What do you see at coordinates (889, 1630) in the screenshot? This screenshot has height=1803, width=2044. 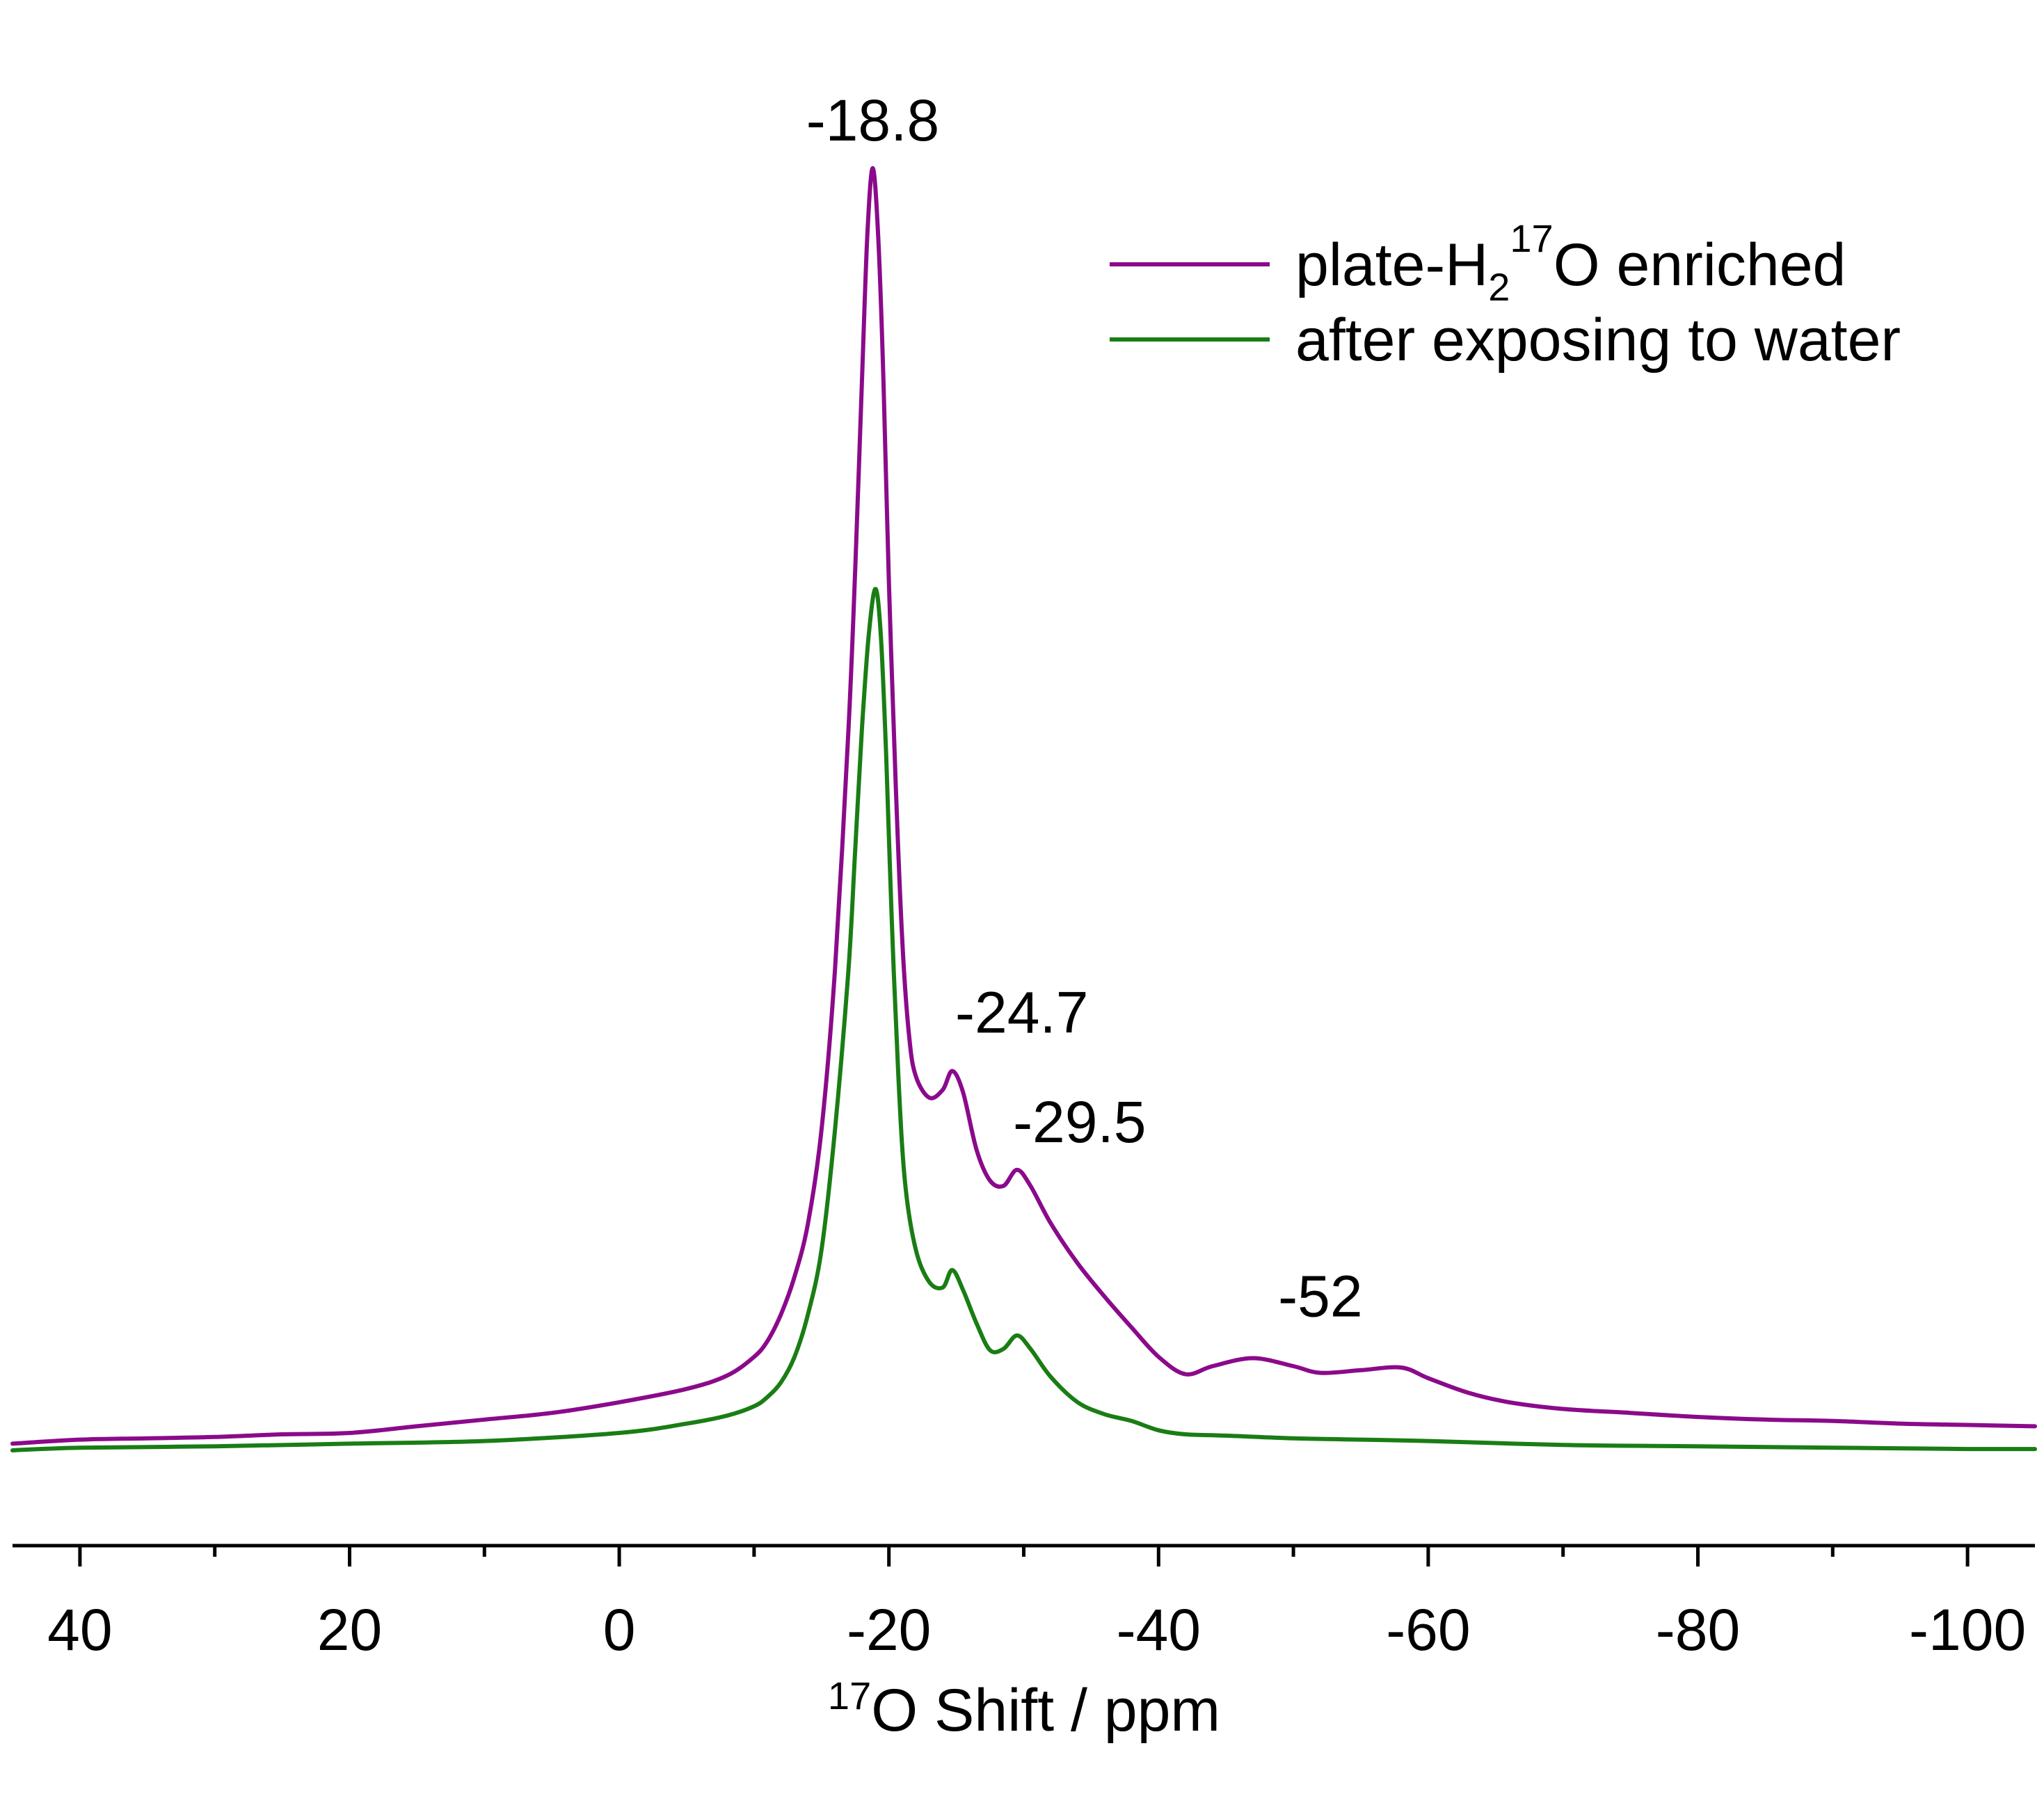 I see `x-tick-label: -20` at bounding box center [889, 1630].